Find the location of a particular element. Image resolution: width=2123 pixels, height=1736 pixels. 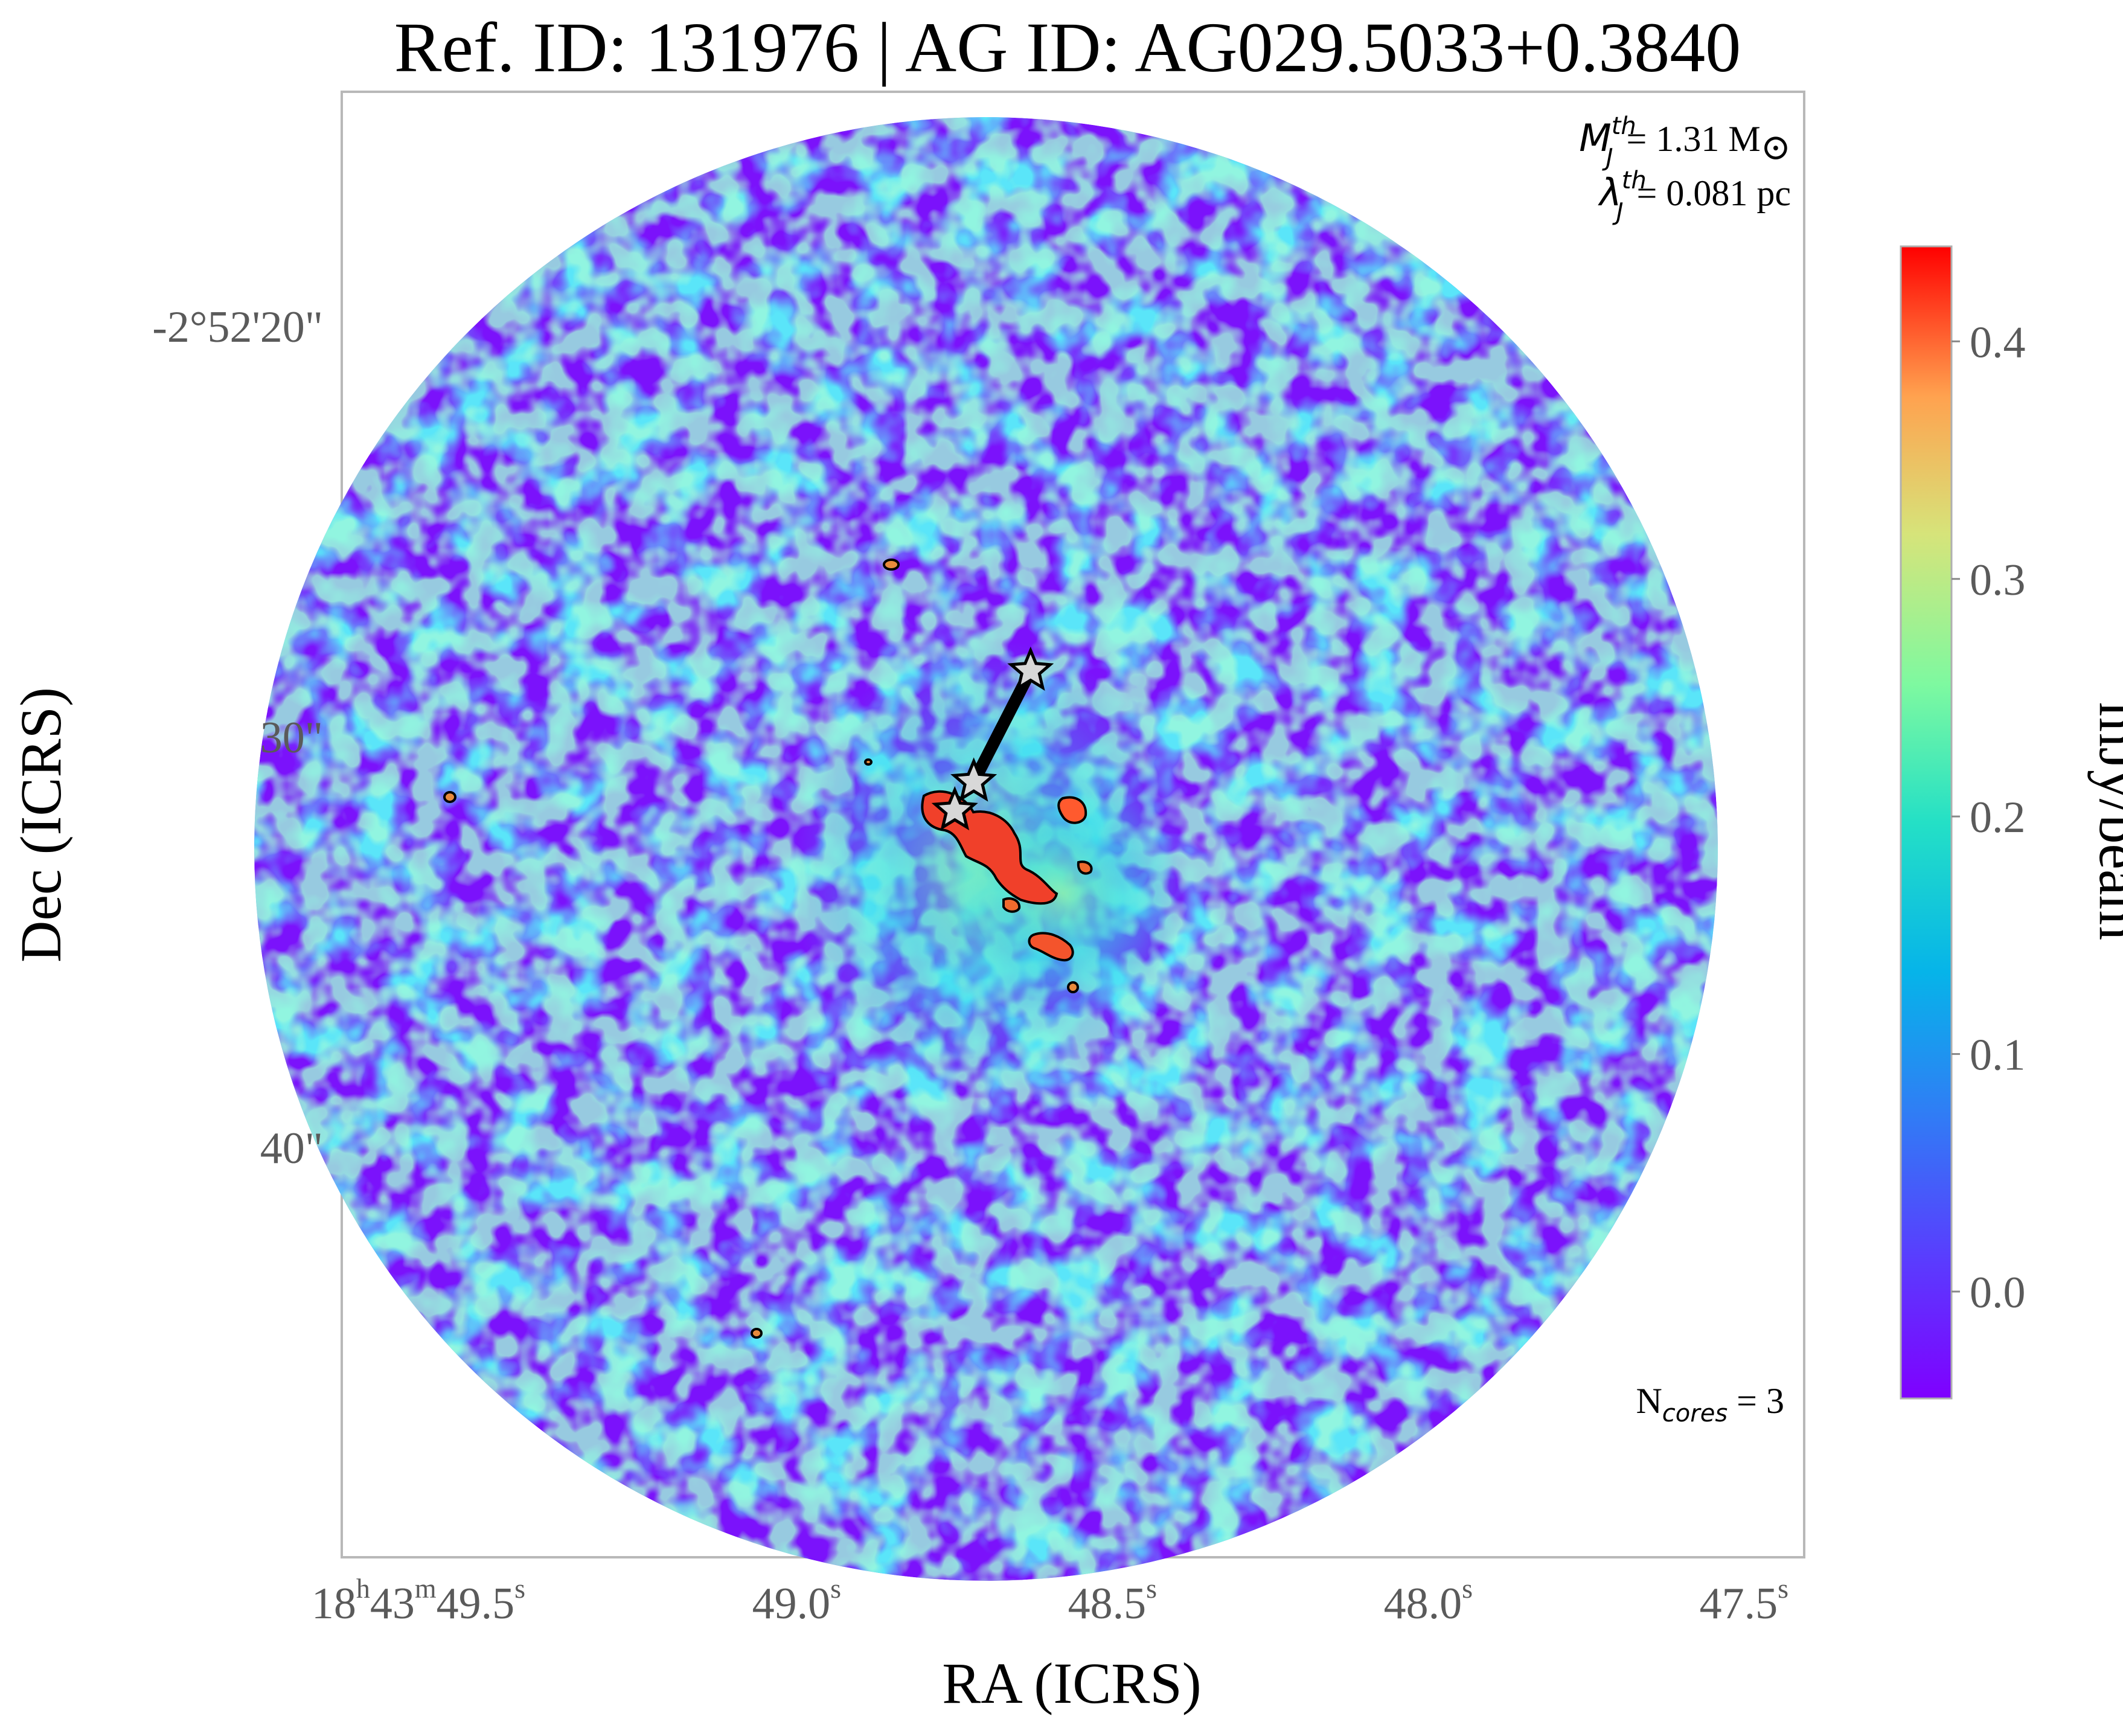

x-tick-label: 18h43m49.5s is located at coordinates (418, 1601).